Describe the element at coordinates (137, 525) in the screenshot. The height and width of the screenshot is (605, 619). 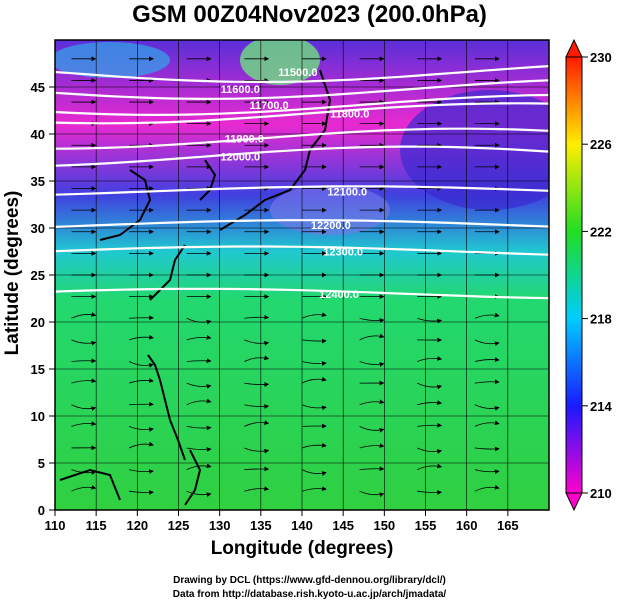
I see `x-tick-label: 120` at that location.